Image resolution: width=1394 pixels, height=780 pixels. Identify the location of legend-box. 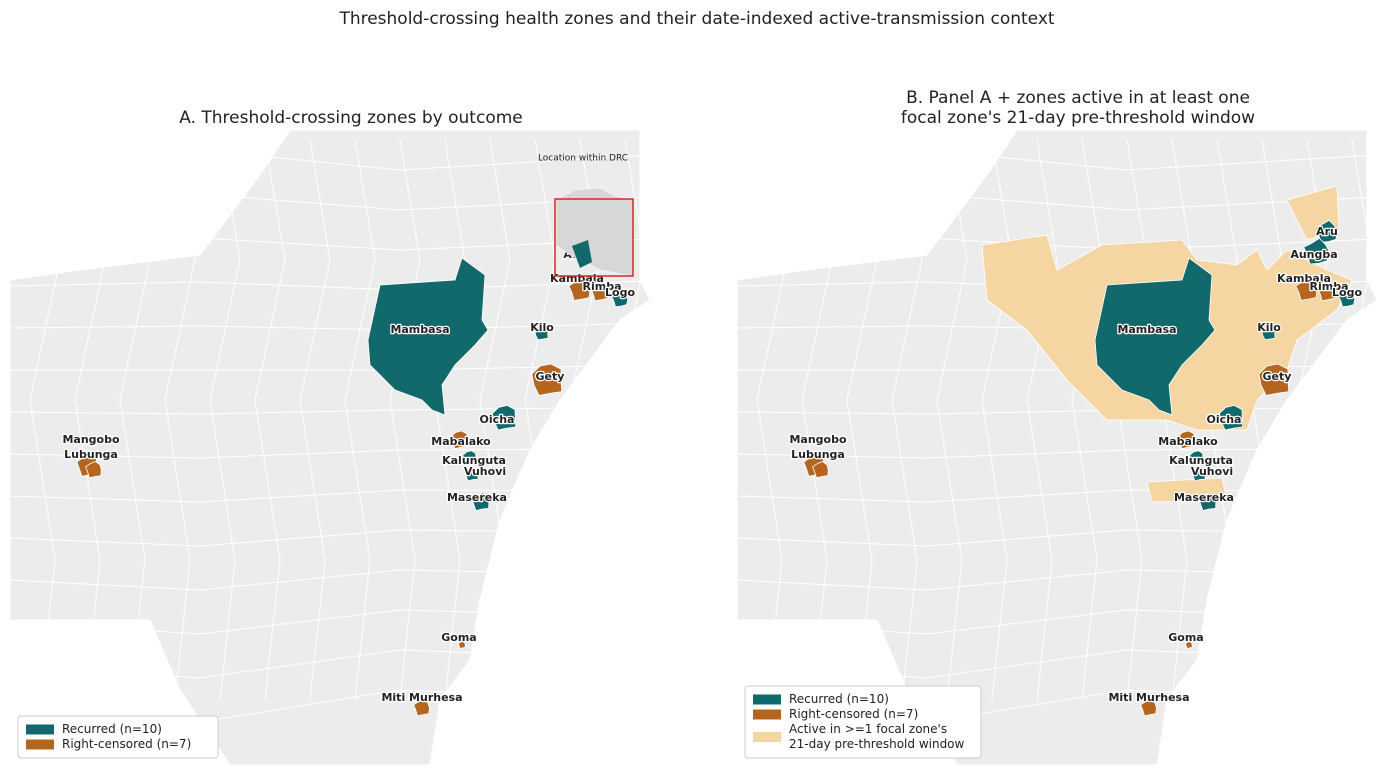
(863, 722).